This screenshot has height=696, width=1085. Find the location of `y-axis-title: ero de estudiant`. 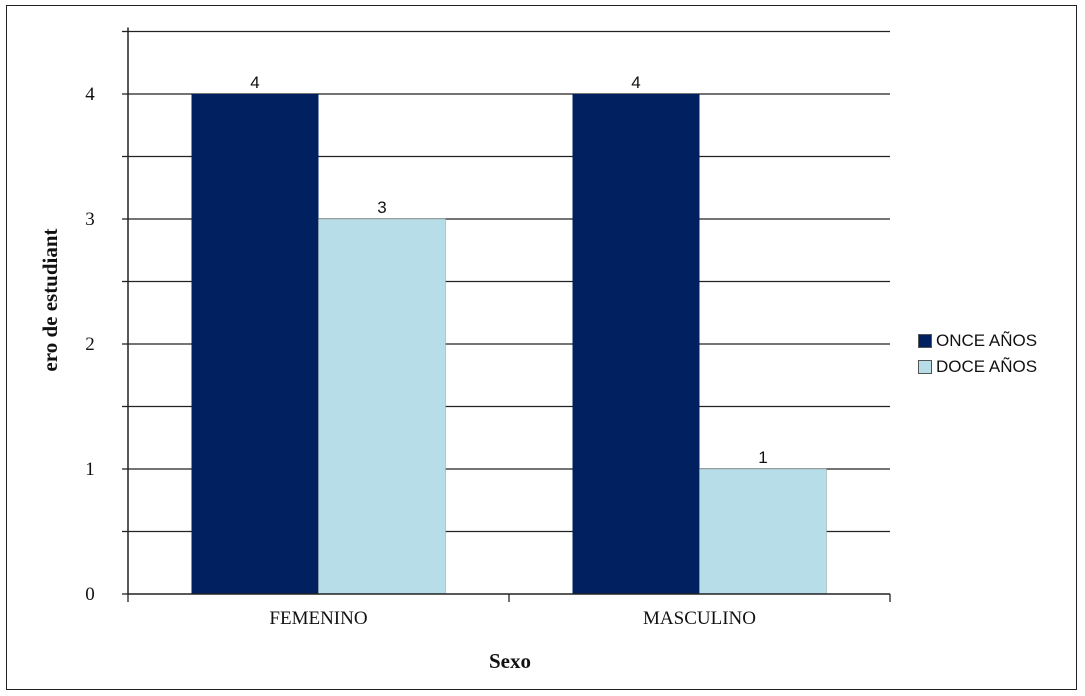

y-axis-title: ero de estudiant is located at coordinates (50, 299).